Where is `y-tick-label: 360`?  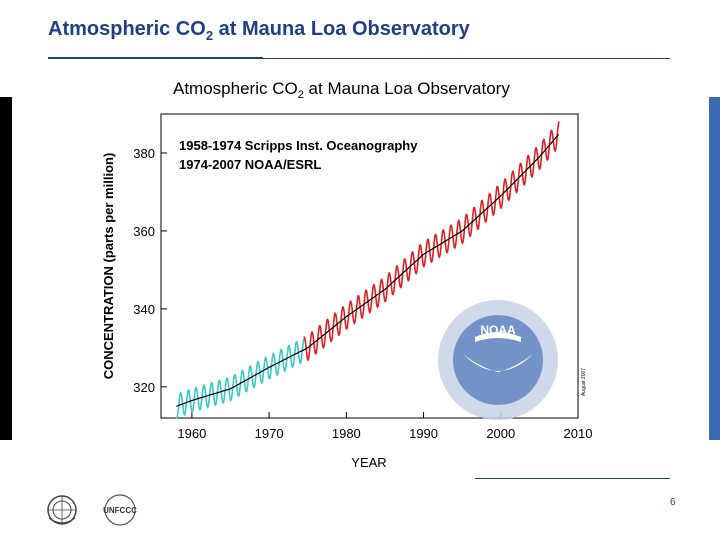 y-tick-label: 360 is located at coordinates (144, 231).